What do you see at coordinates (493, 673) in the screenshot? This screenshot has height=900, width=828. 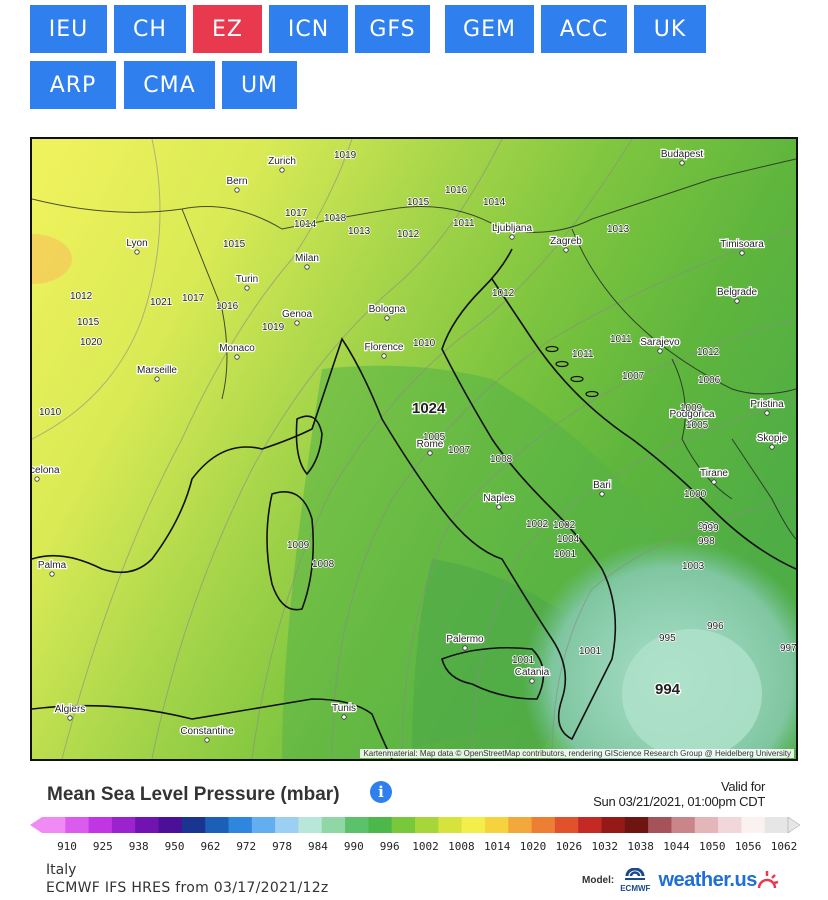 I see `coastline-sicily` at bounding box center [493, 673].